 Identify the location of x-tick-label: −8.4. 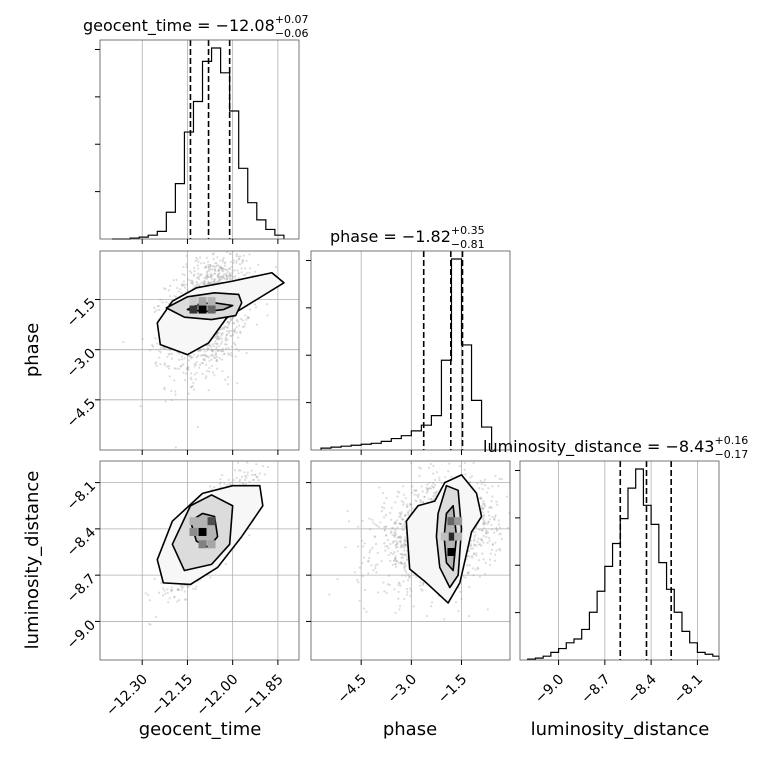
(642, 688).